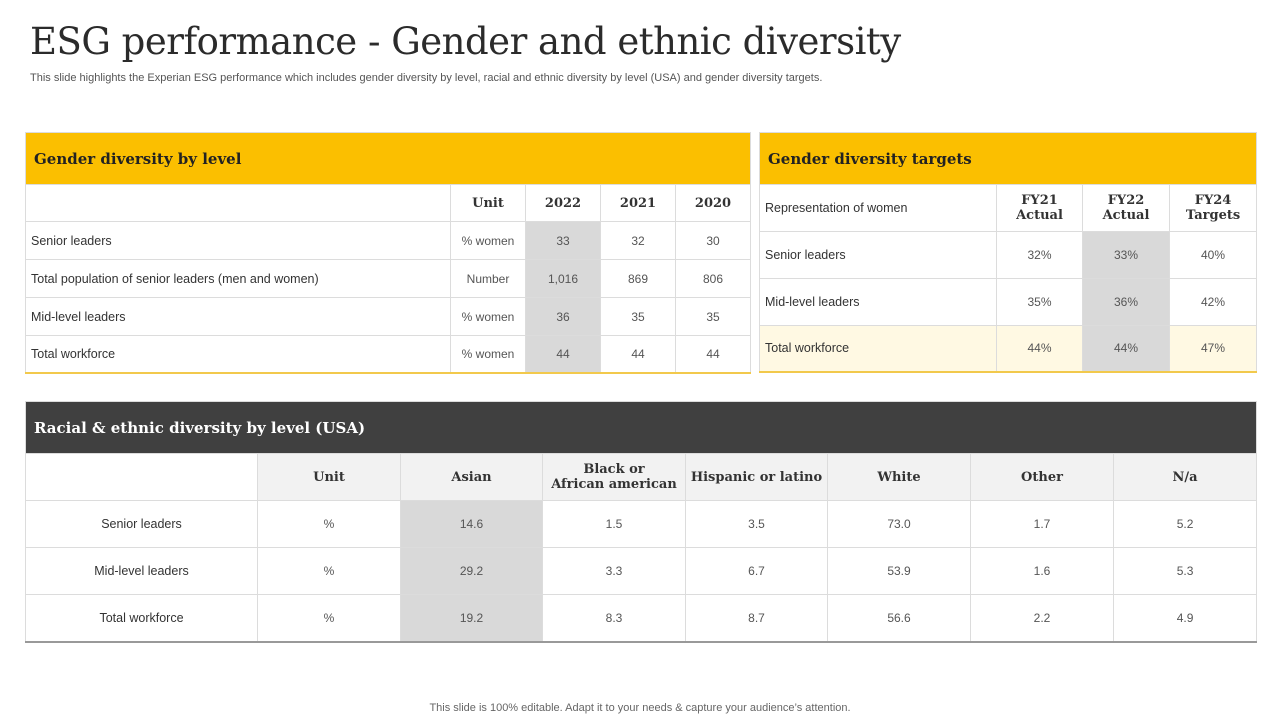 This screenshot has width=1280, height=720. I want to click on column-header: FY24 Targets, so click(1213, 208).